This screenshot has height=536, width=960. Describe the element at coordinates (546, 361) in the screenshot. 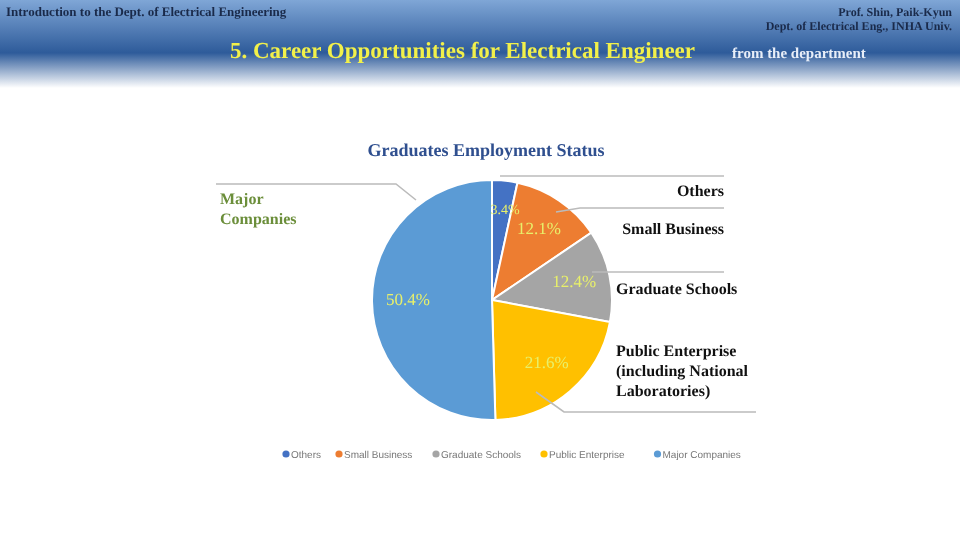

I see `data-label: 21.6%` at that location.